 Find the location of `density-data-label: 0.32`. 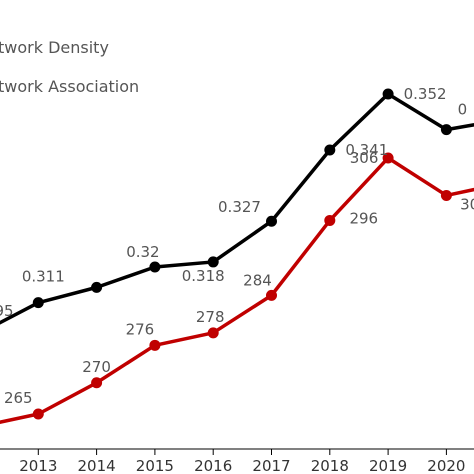

density-data-label: 0.32 is located at coordinates (142, 252).